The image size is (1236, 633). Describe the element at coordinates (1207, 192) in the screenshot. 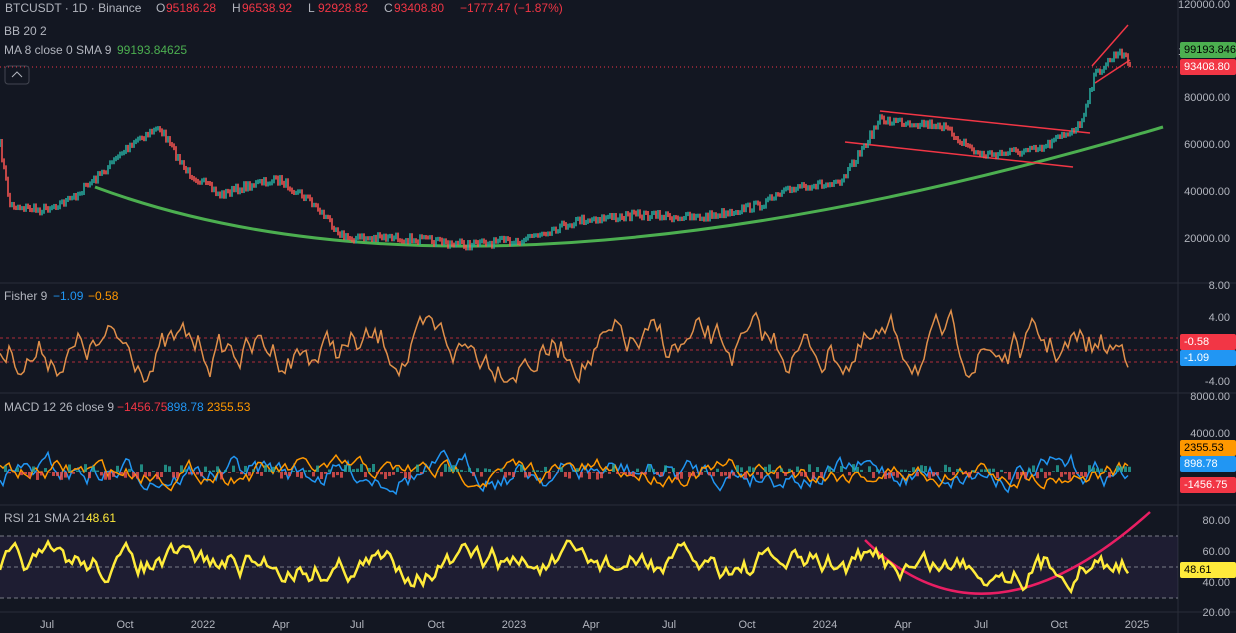

I see `price-axis-label: 40000.00` at that location.